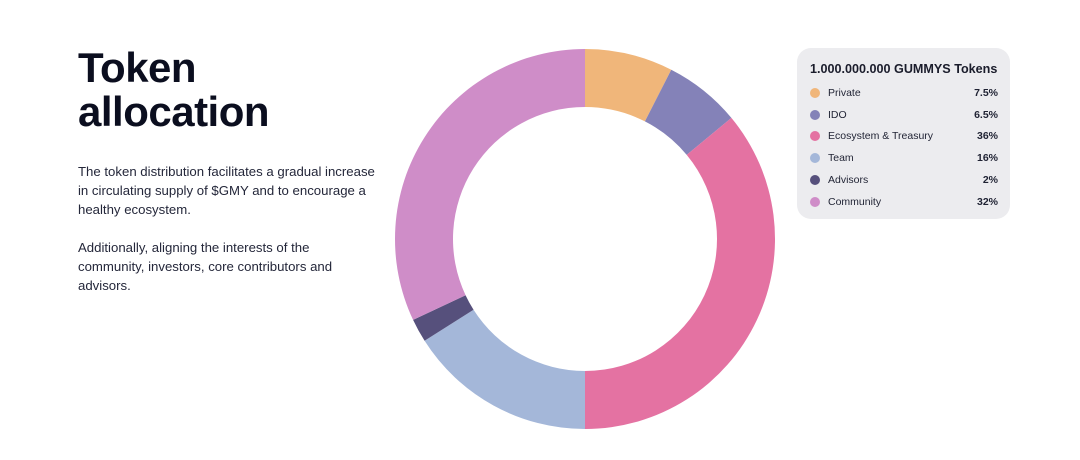 The width and height of the screenshot is (1080, 460). I want to click on legend-label: Private, so click(844, 92).